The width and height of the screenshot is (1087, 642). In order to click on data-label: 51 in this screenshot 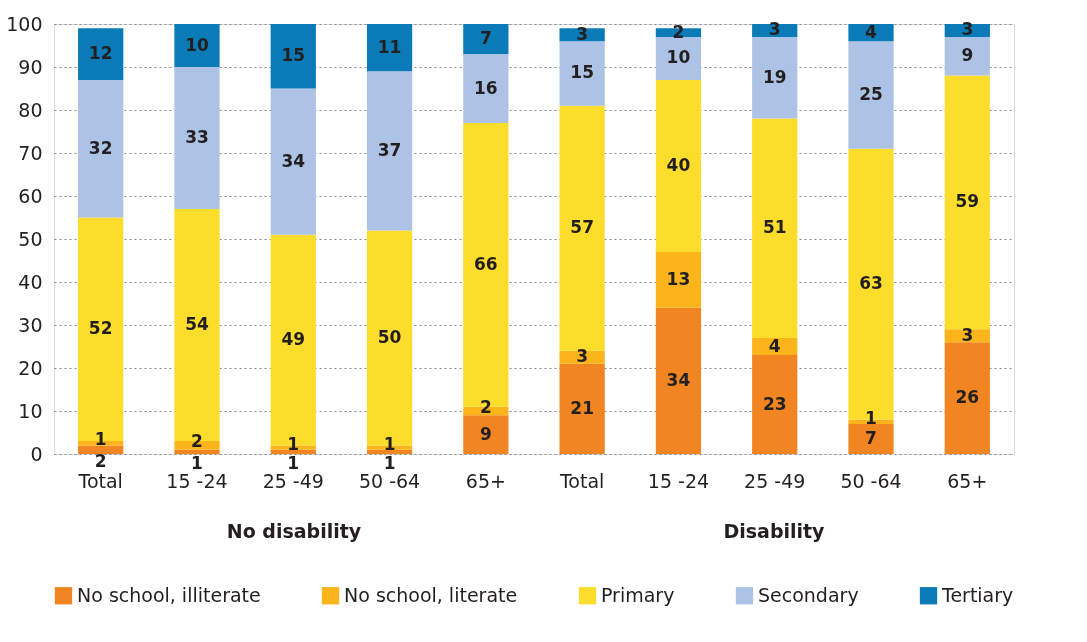, I will do `click(774, 227)`.